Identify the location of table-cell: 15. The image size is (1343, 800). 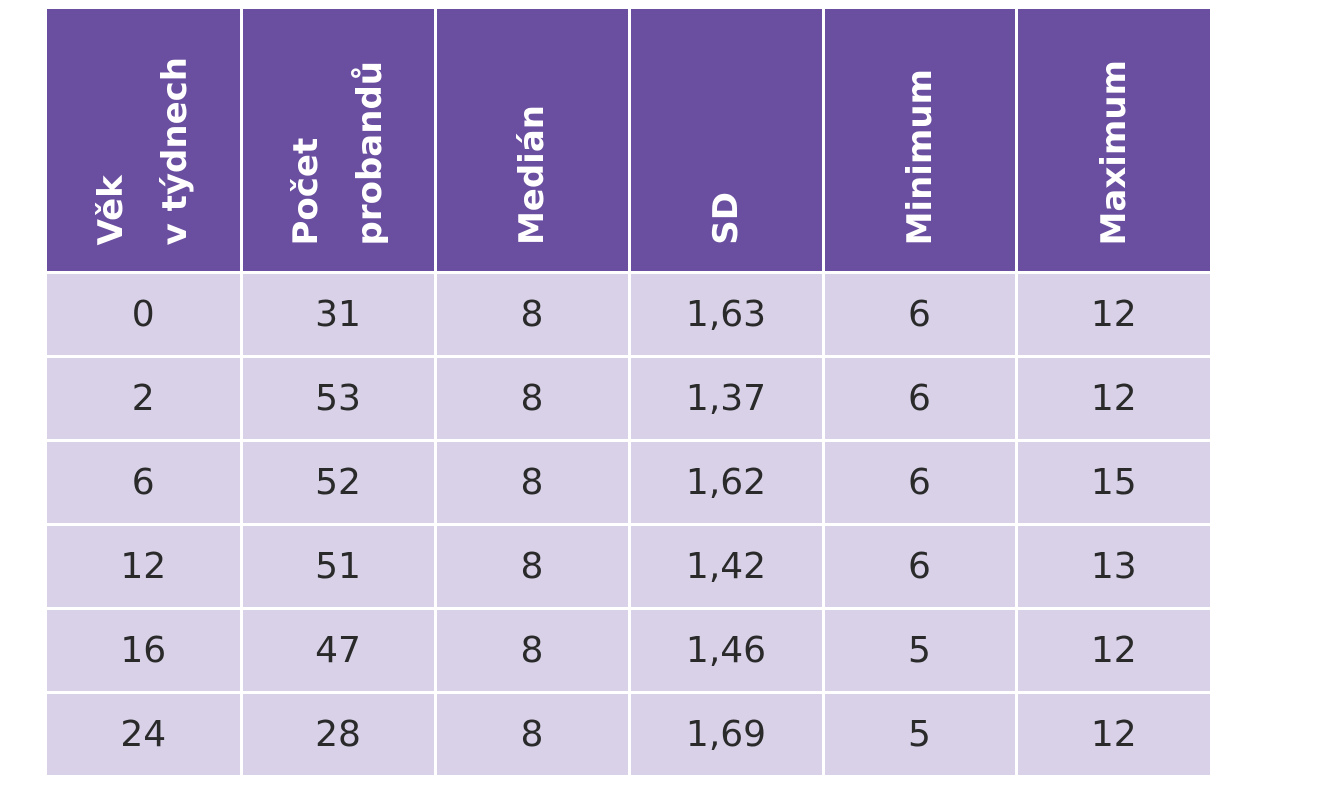
(1113, 482).